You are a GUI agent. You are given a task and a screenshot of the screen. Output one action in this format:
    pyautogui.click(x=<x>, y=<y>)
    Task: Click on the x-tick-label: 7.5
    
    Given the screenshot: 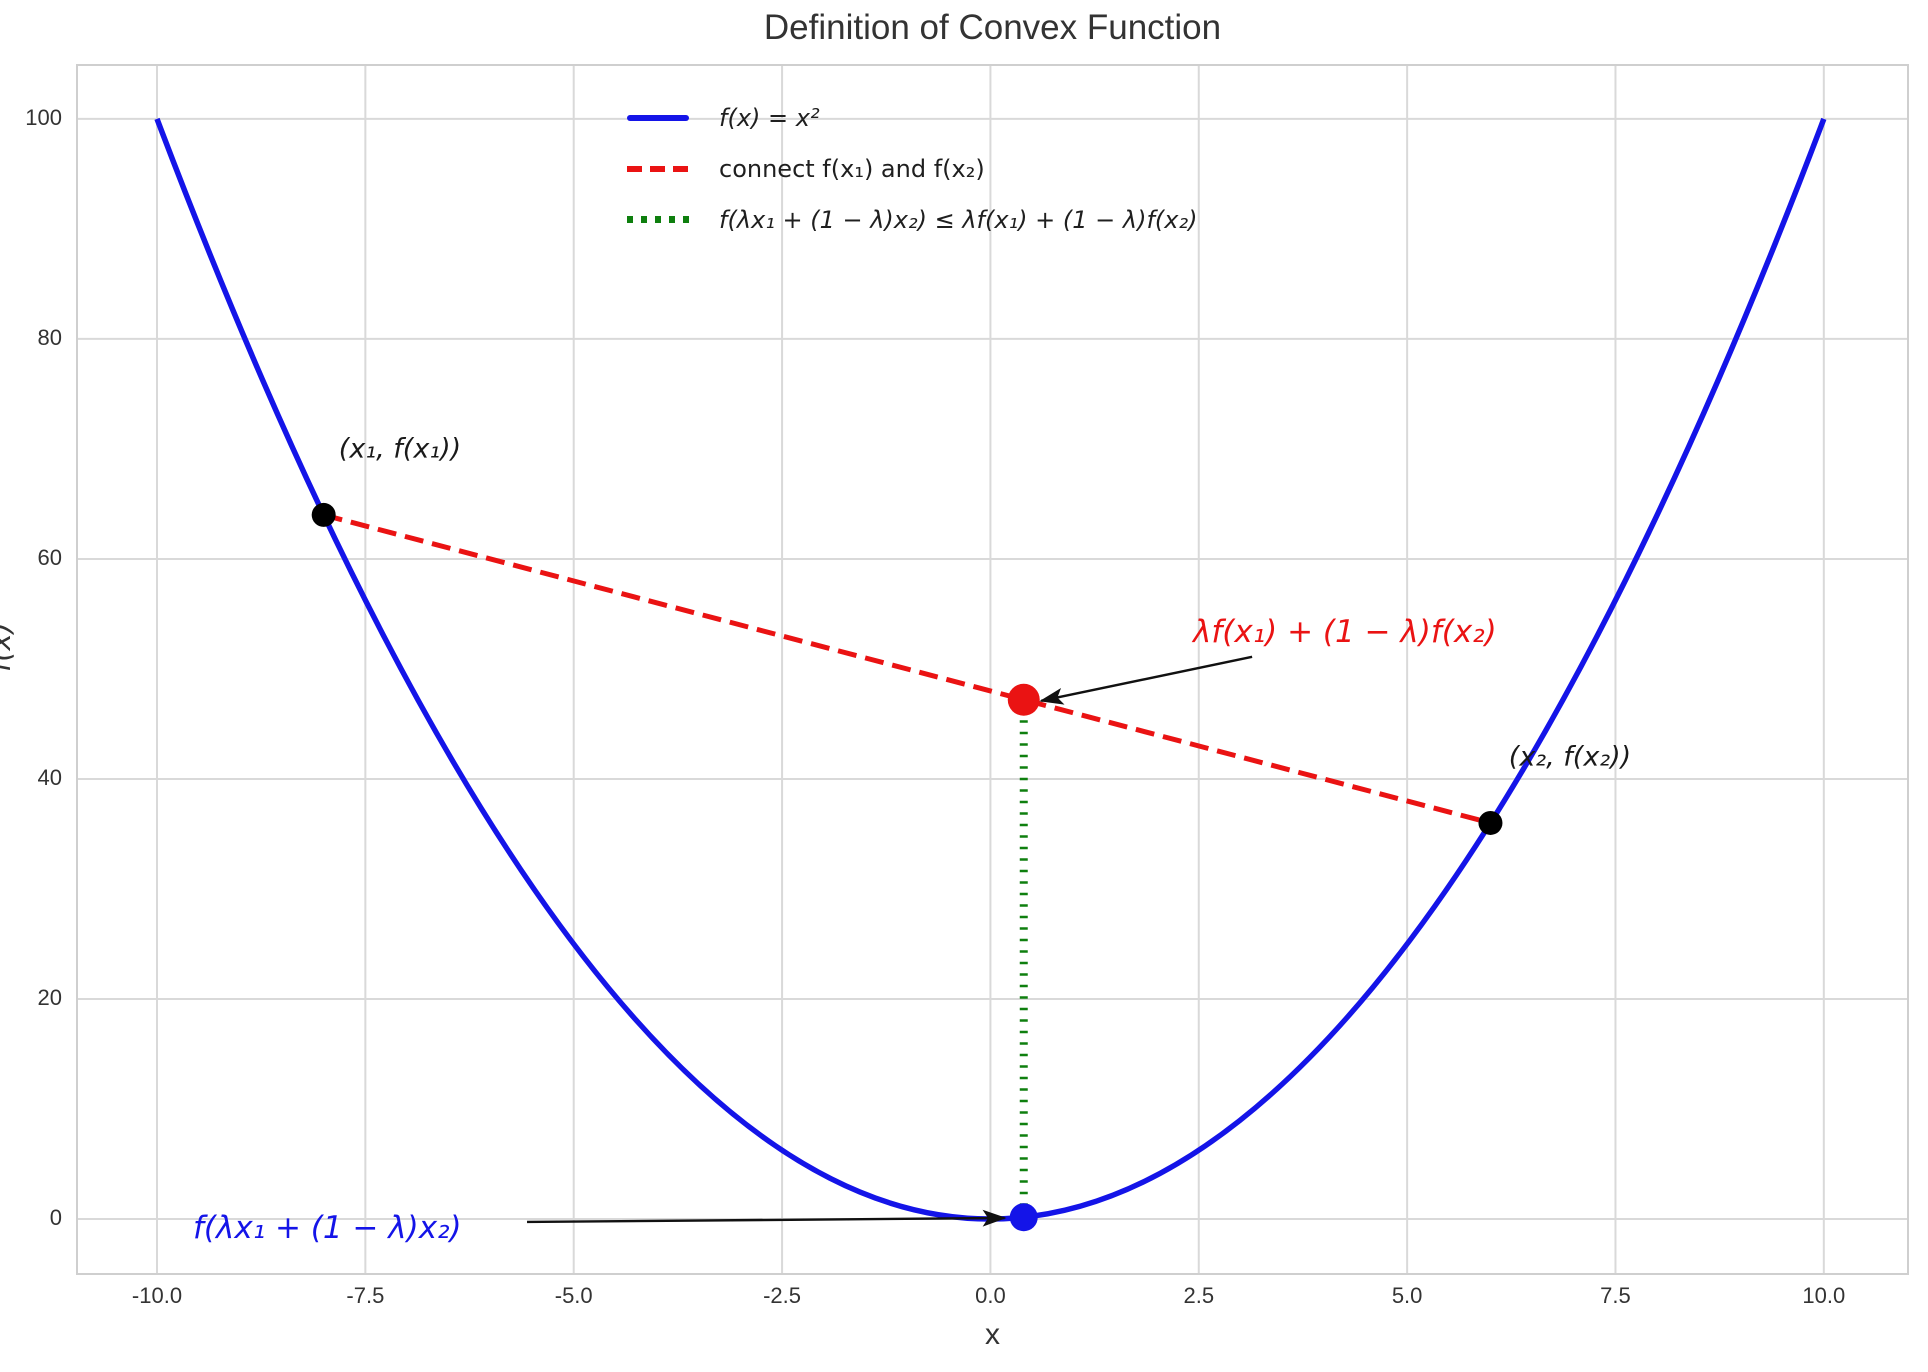 What is the action you would take?
    pyautogui.click(x=1615, y=1295)
    